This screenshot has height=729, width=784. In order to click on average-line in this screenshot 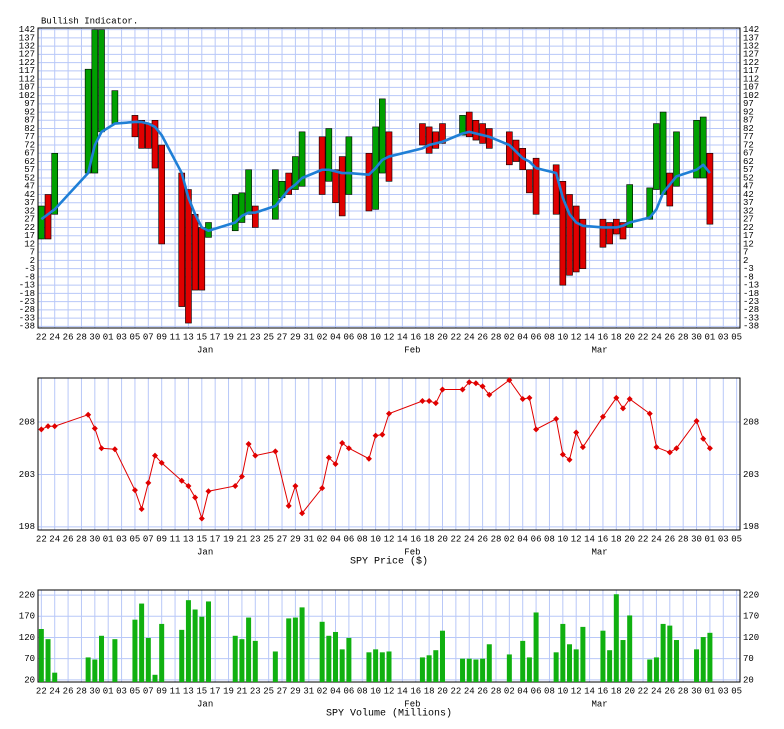, I will do `click(375, 176)`.